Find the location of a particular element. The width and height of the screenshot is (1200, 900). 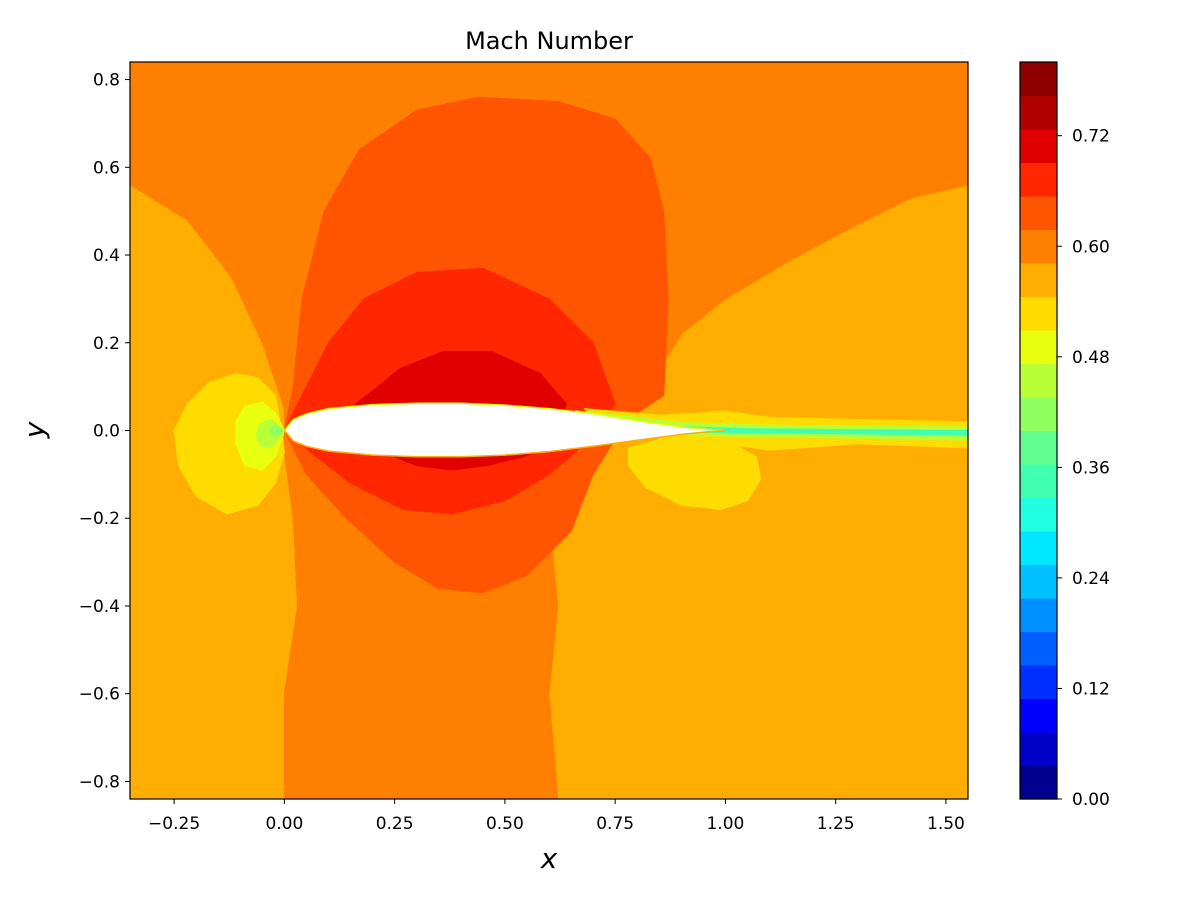

y-tick-label: 0.0 is located at coordinates (106, 432).